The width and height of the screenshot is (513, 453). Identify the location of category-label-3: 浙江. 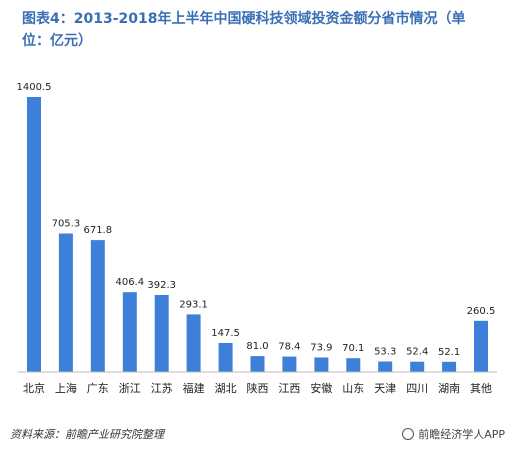
(130, 388).